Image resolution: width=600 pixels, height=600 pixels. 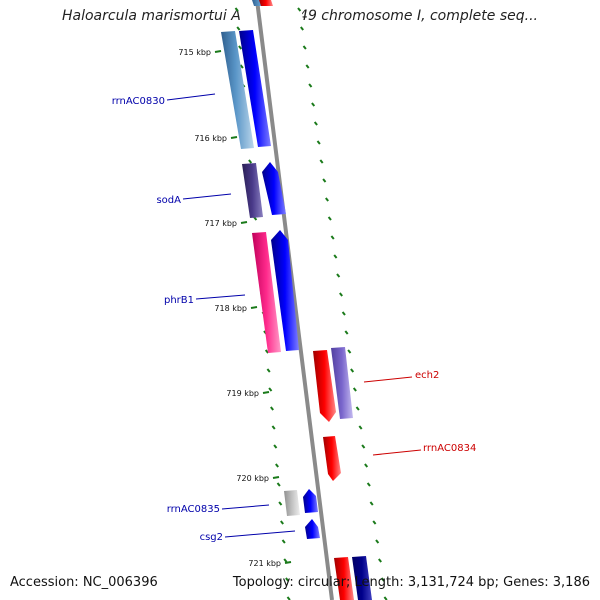 I want to click on gene-phrB1-outer, so click(x=266, y=292).